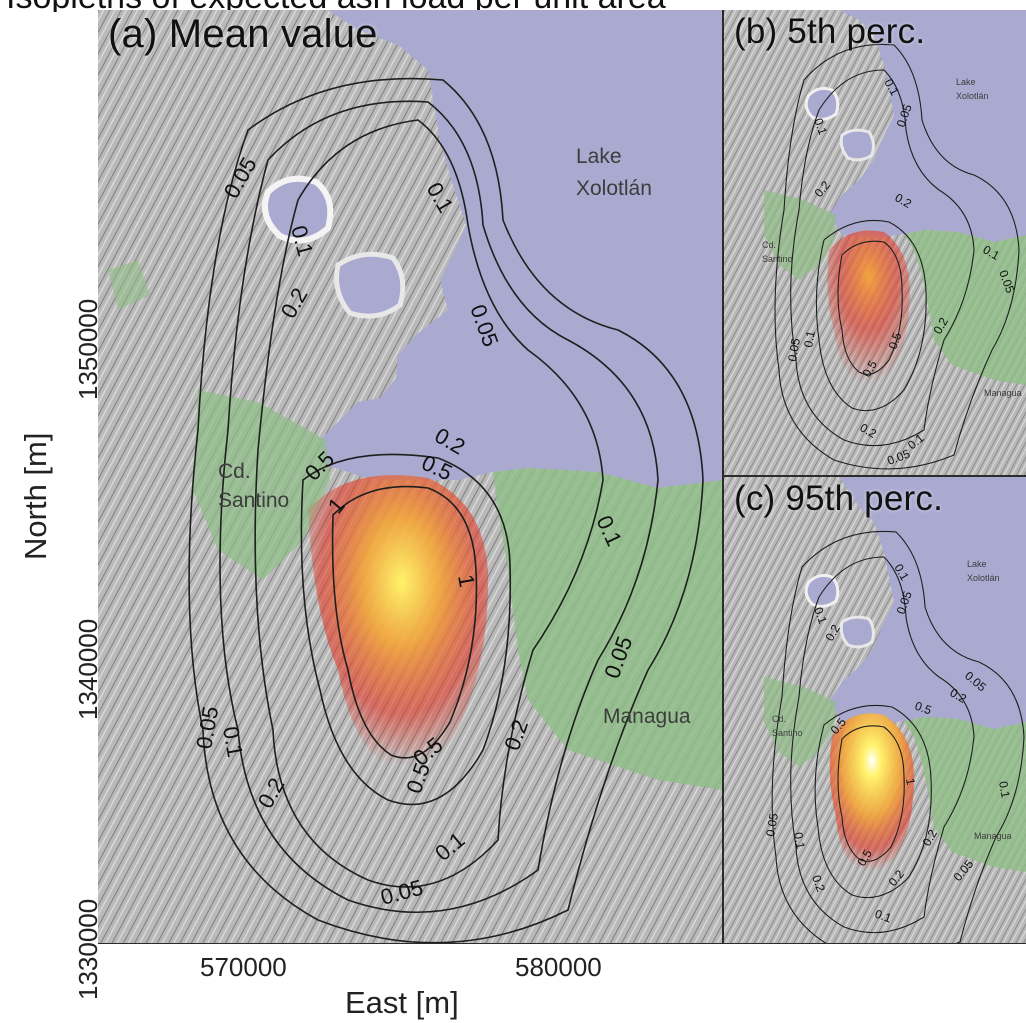 Image resolution: width=1026 pixels, height=1023 pixels. Describe the element at coordinates (129, 285) in the screenshot. I see `urban-patch-west` at that location.